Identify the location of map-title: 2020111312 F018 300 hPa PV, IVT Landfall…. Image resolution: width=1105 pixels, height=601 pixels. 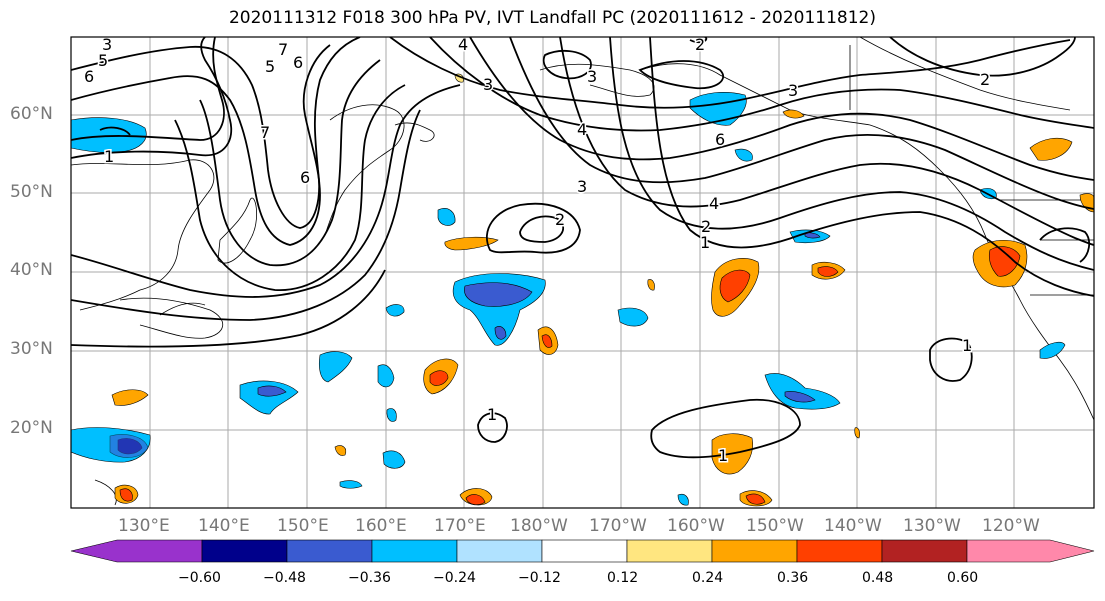
(552, 18).